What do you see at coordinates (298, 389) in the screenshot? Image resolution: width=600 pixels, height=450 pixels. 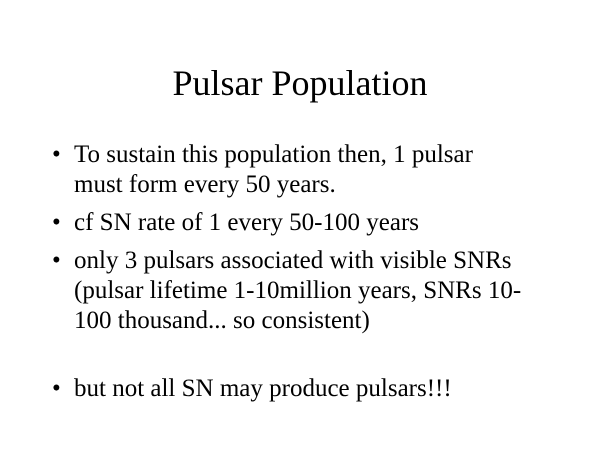 I see `bullet-item: but not all SN may produce pulsars!!!` at bounding box center [298, 389].